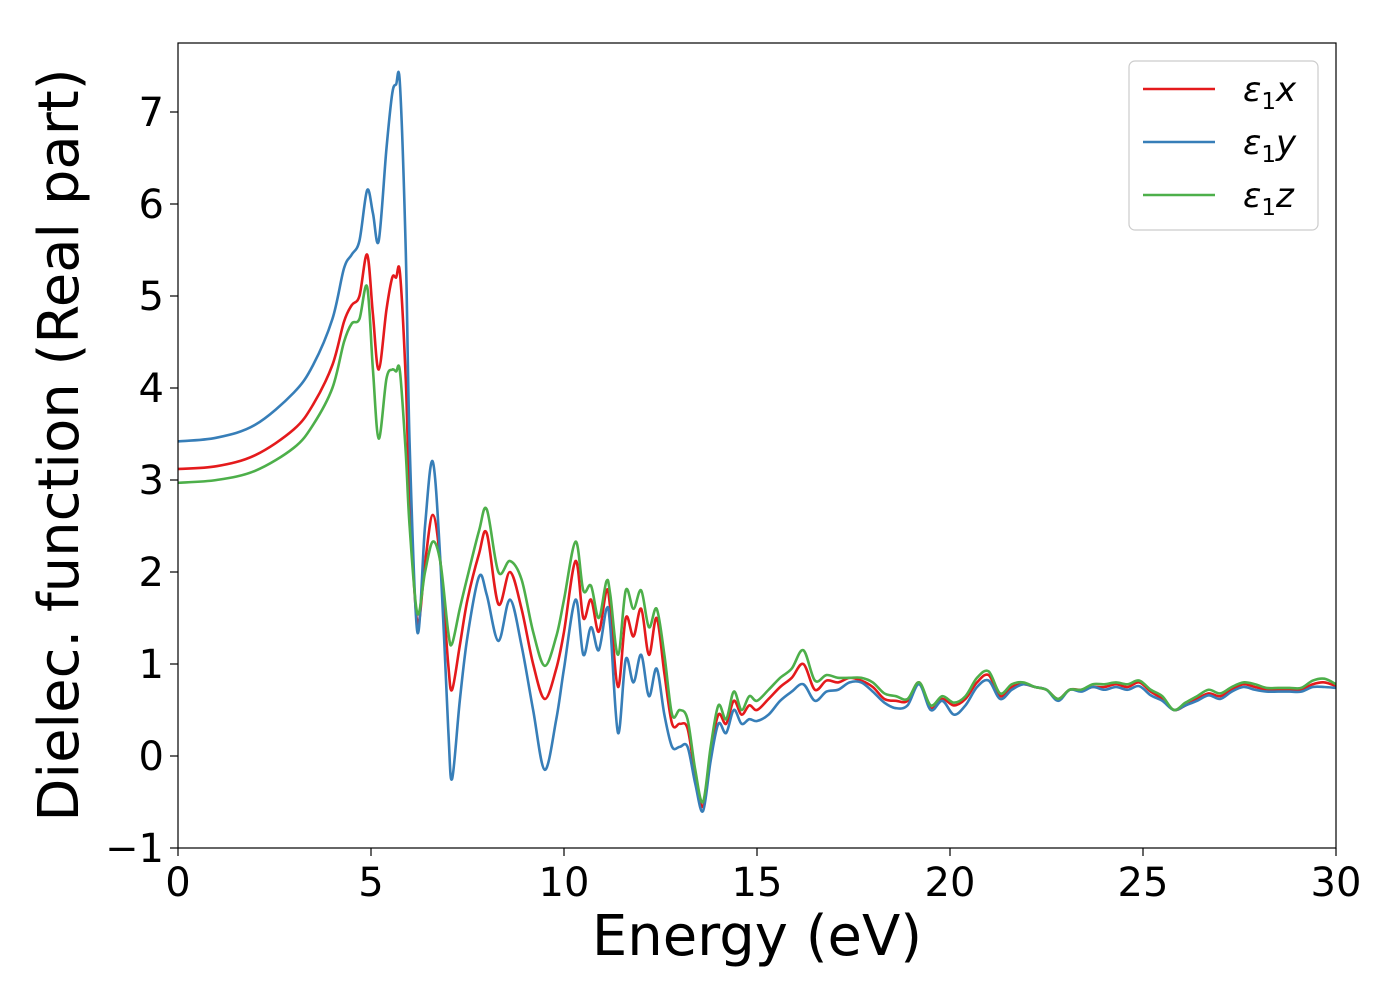 The width and height of the screenshot is (1400, 1000). Describe the element at coordinates (1336, 883) in the screenshot. I see `x-tick-label: 30` at that location.